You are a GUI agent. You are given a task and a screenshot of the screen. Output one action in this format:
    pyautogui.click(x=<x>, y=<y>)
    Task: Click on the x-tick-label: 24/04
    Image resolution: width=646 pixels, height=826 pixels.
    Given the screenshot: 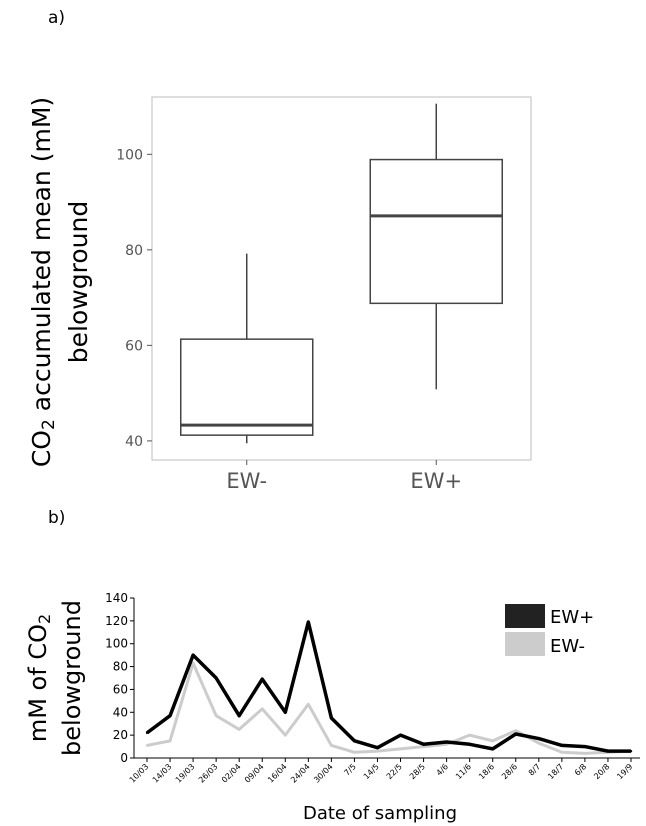 What is the action you would take?
    pyautogui.click(x=300, y=773)
    